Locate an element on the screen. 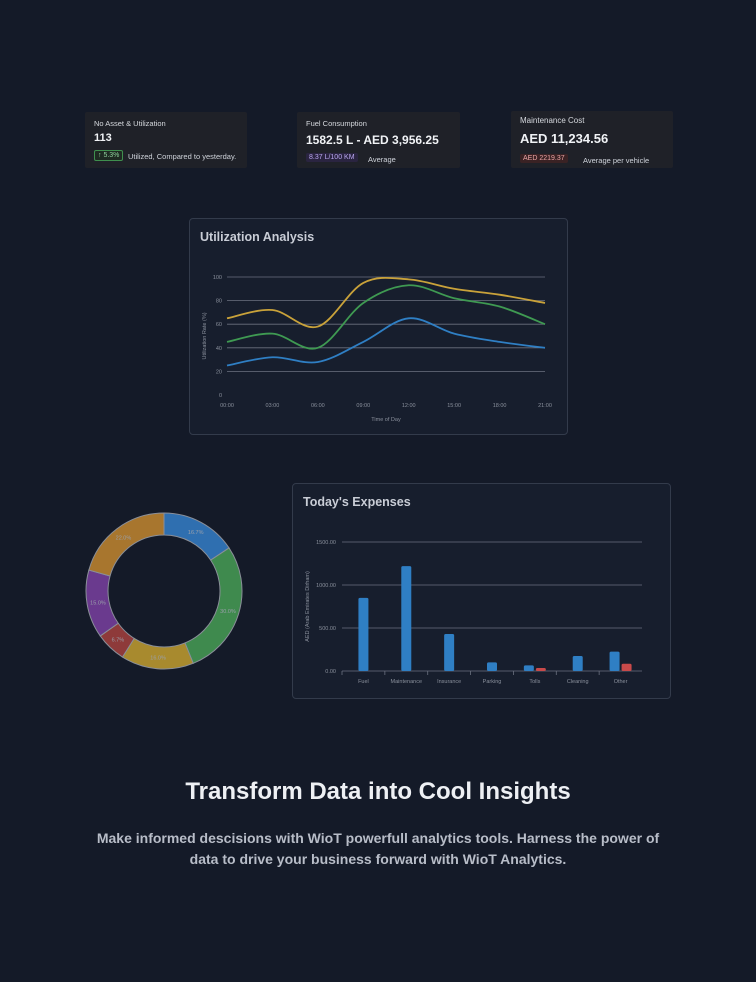 This screenshot has width=756, height=982. kpi-title: Fuel Consumption is located at coordinates (336, 123).